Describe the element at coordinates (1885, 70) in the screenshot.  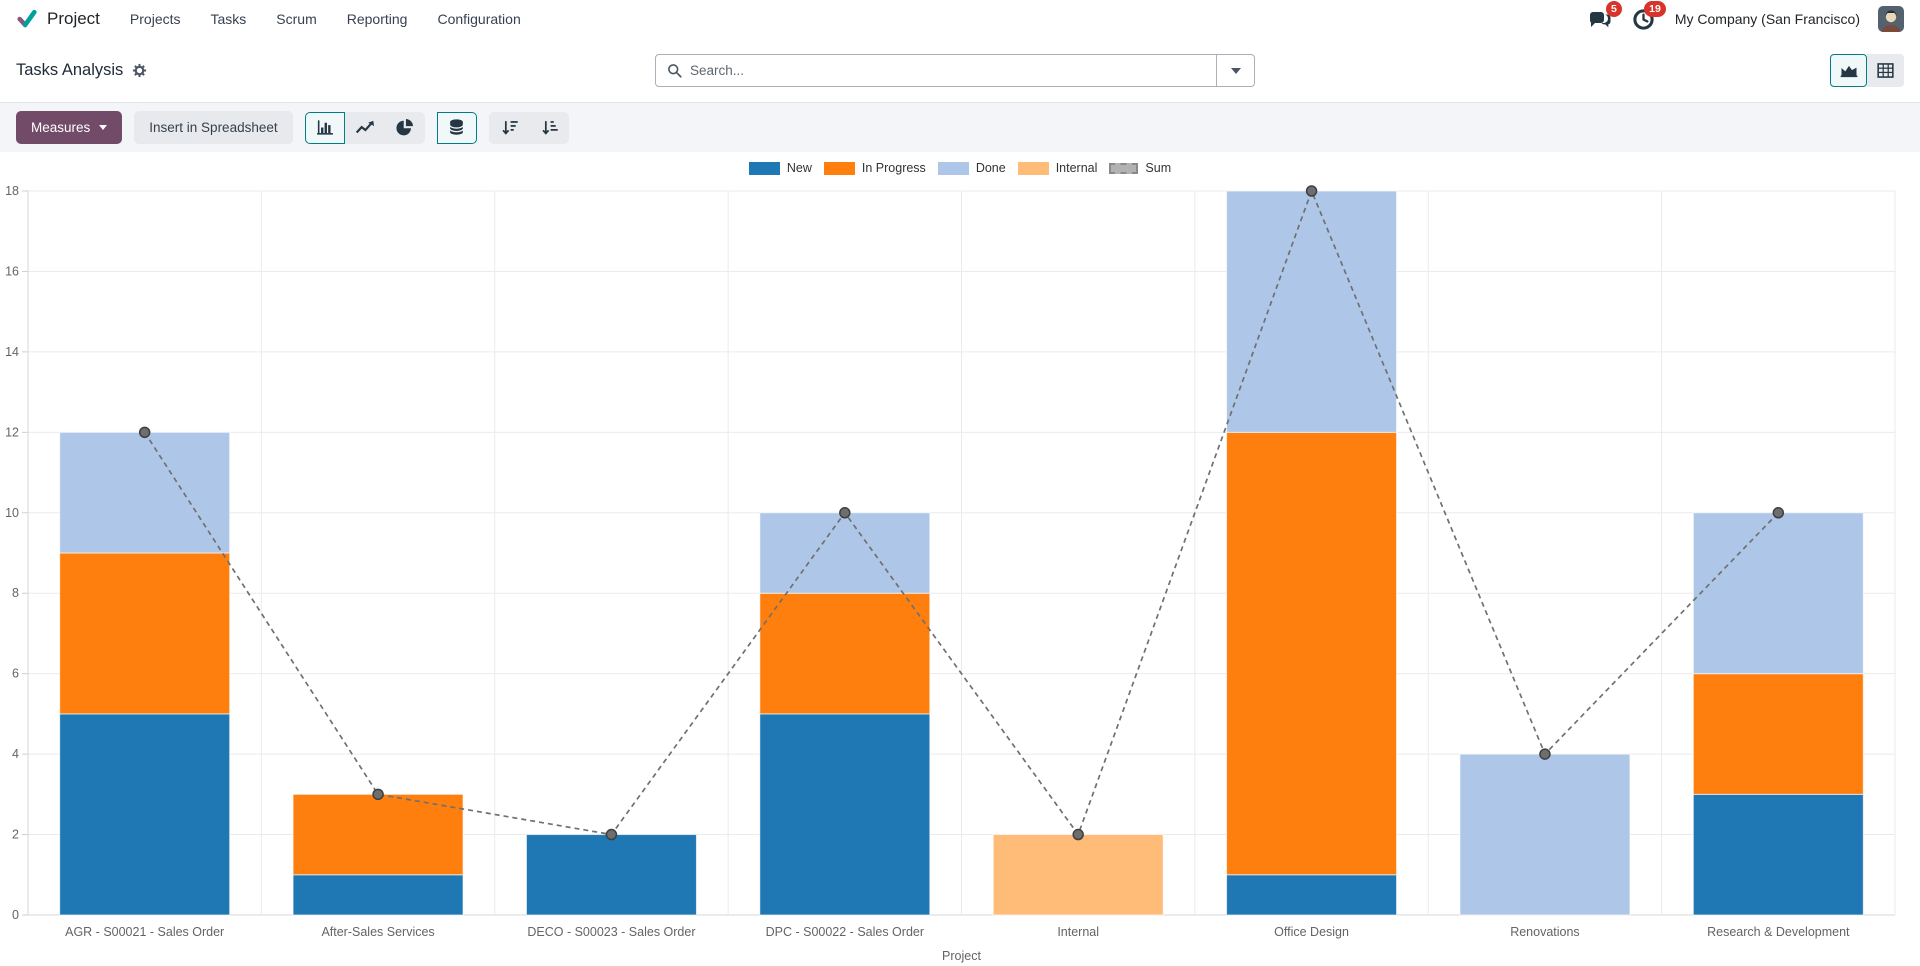
I see `pivot-view-button` at that location.